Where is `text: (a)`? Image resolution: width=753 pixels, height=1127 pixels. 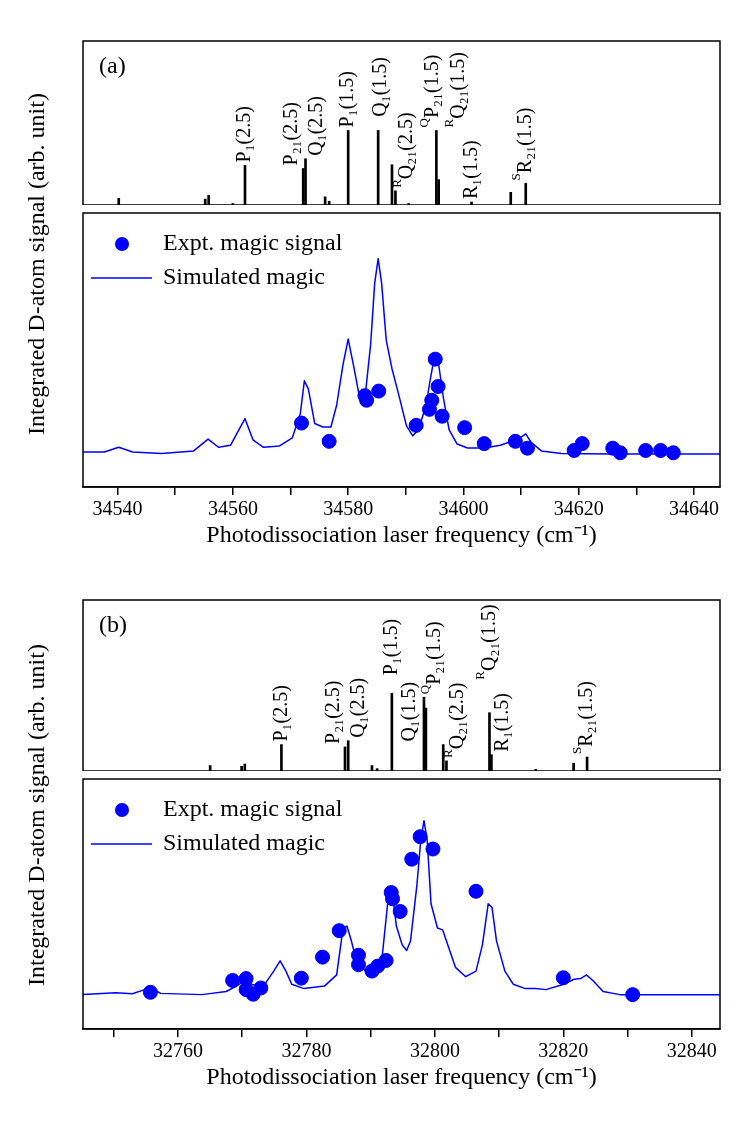
text: (a) is located at coordinates (112, 65).